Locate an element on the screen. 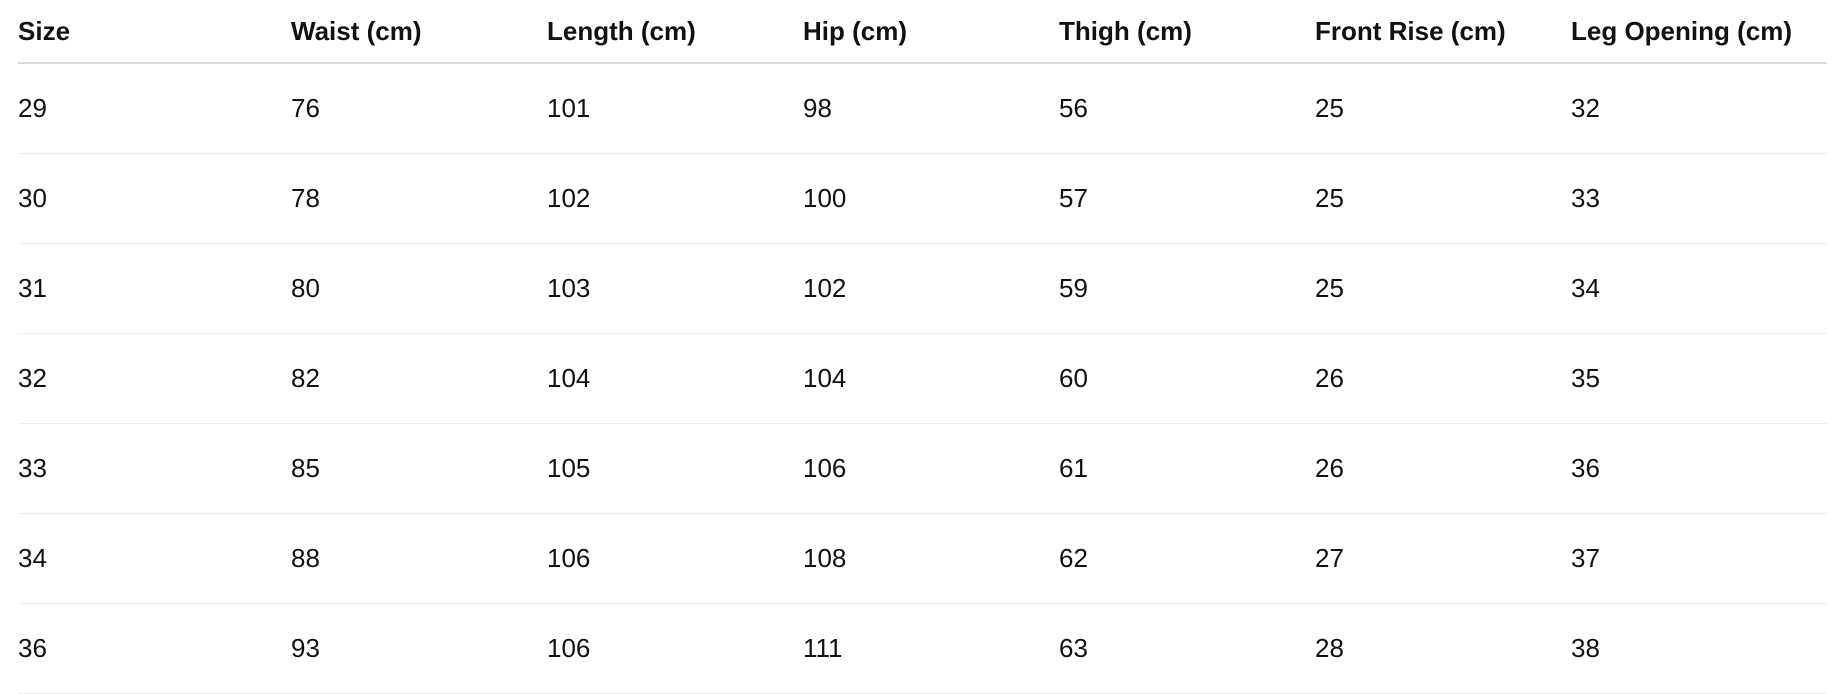  table-row: 32 82 104 104 60 26 35 is located at coordinates (922, 378).